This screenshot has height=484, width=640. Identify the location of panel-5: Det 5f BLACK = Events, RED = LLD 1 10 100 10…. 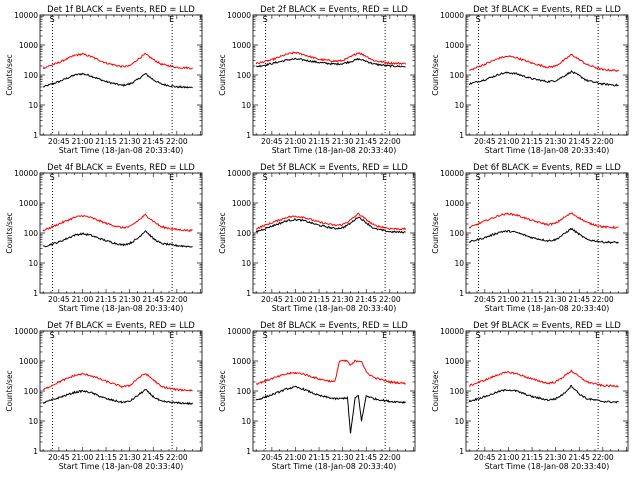
(317, 237).